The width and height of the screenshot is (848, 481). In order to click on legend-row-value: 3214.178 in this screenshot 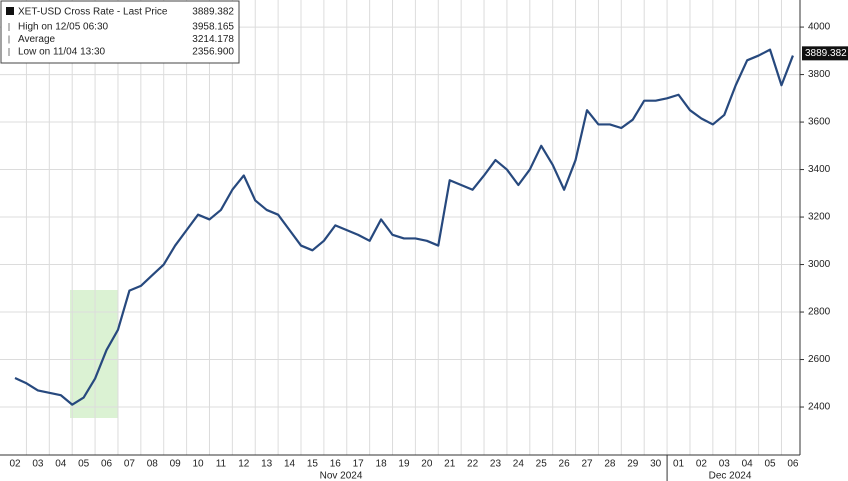, I will do `click(213, 39)`.